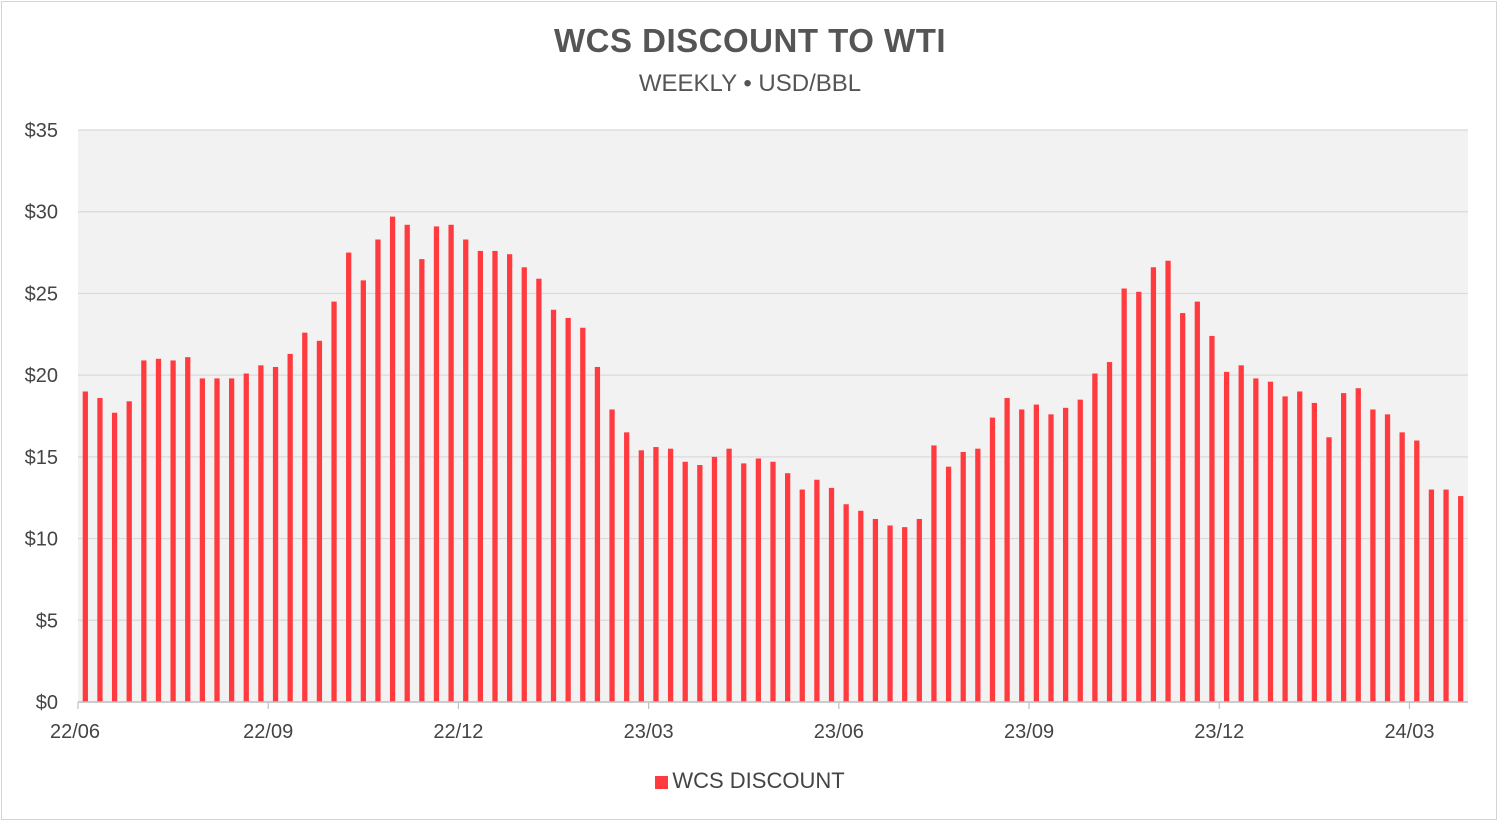  What do you see at coordinates (750, 40) in the screenshot?
I see `chart-title: WCS DISCOUNT TO WTI` at bounding box center [750, 40].